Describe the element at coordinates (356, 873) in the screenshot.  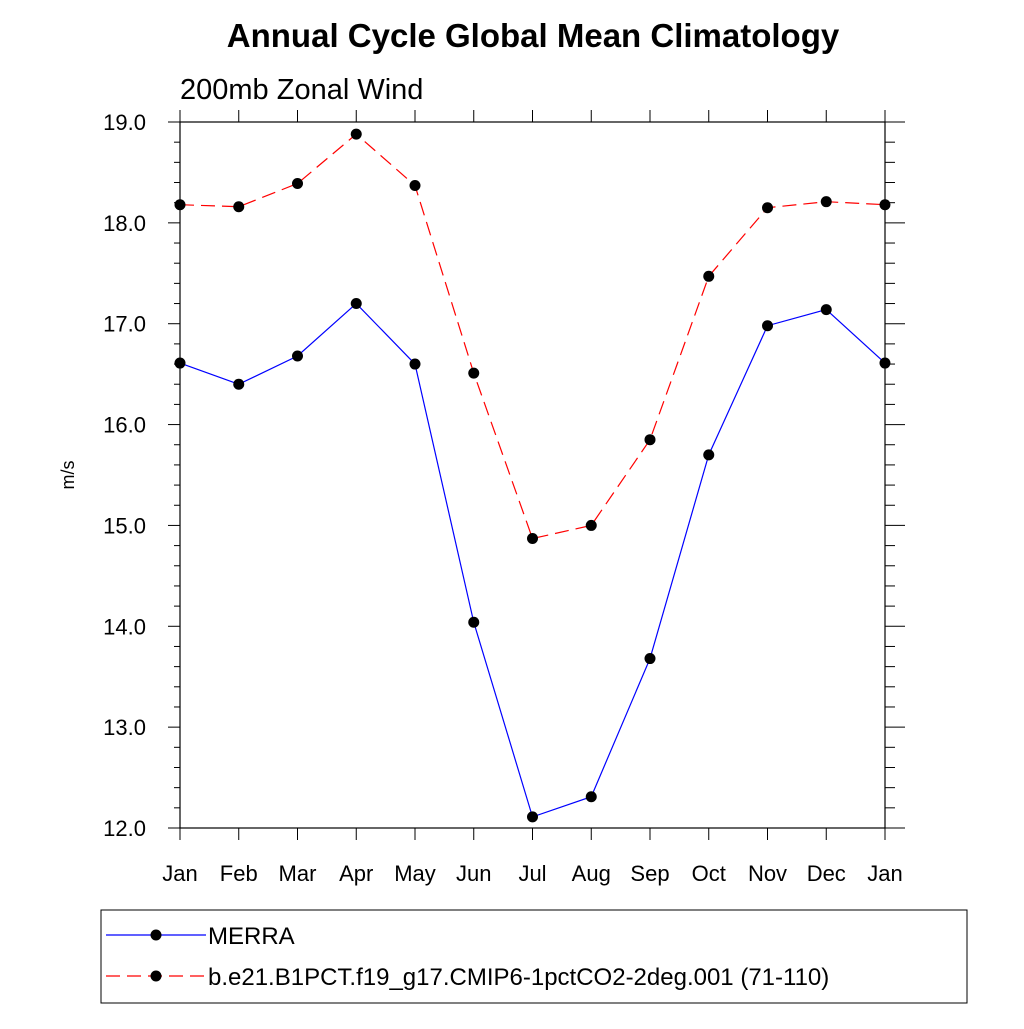
I see `x-tick-label: Apr` at that location.